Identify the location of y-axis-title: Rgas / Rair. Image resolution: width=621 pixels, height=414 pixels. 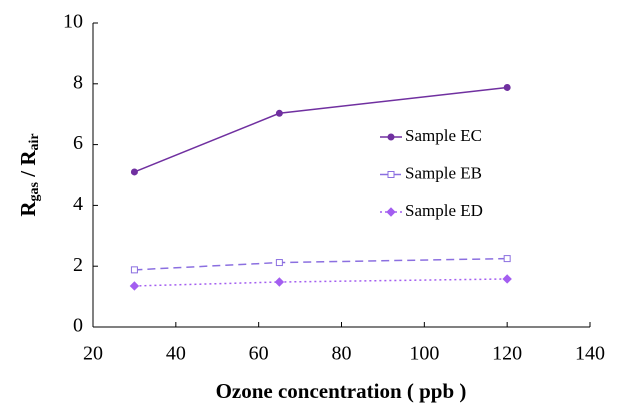
(29, 174).